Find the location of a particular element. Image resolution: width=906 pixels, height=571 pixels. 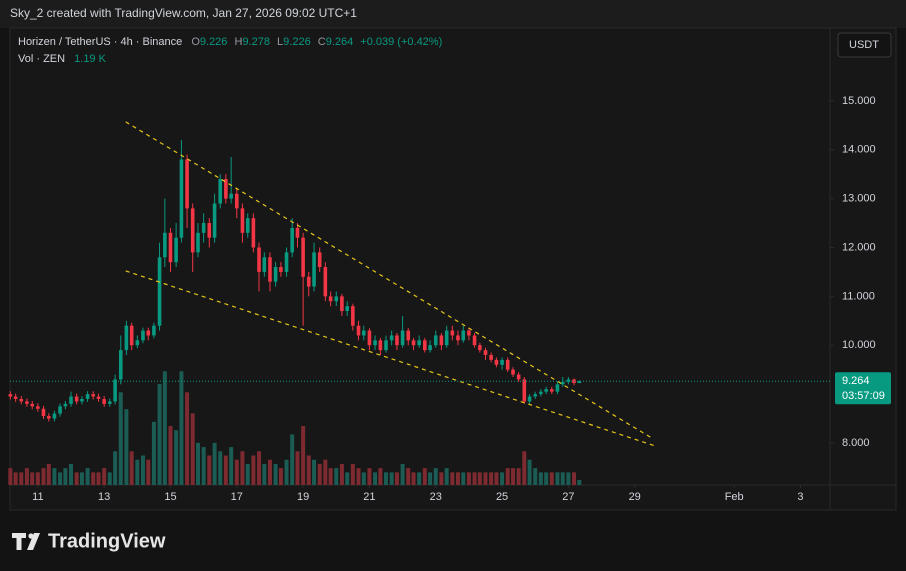

brand: TradingView is located at coordinates (107, 541).